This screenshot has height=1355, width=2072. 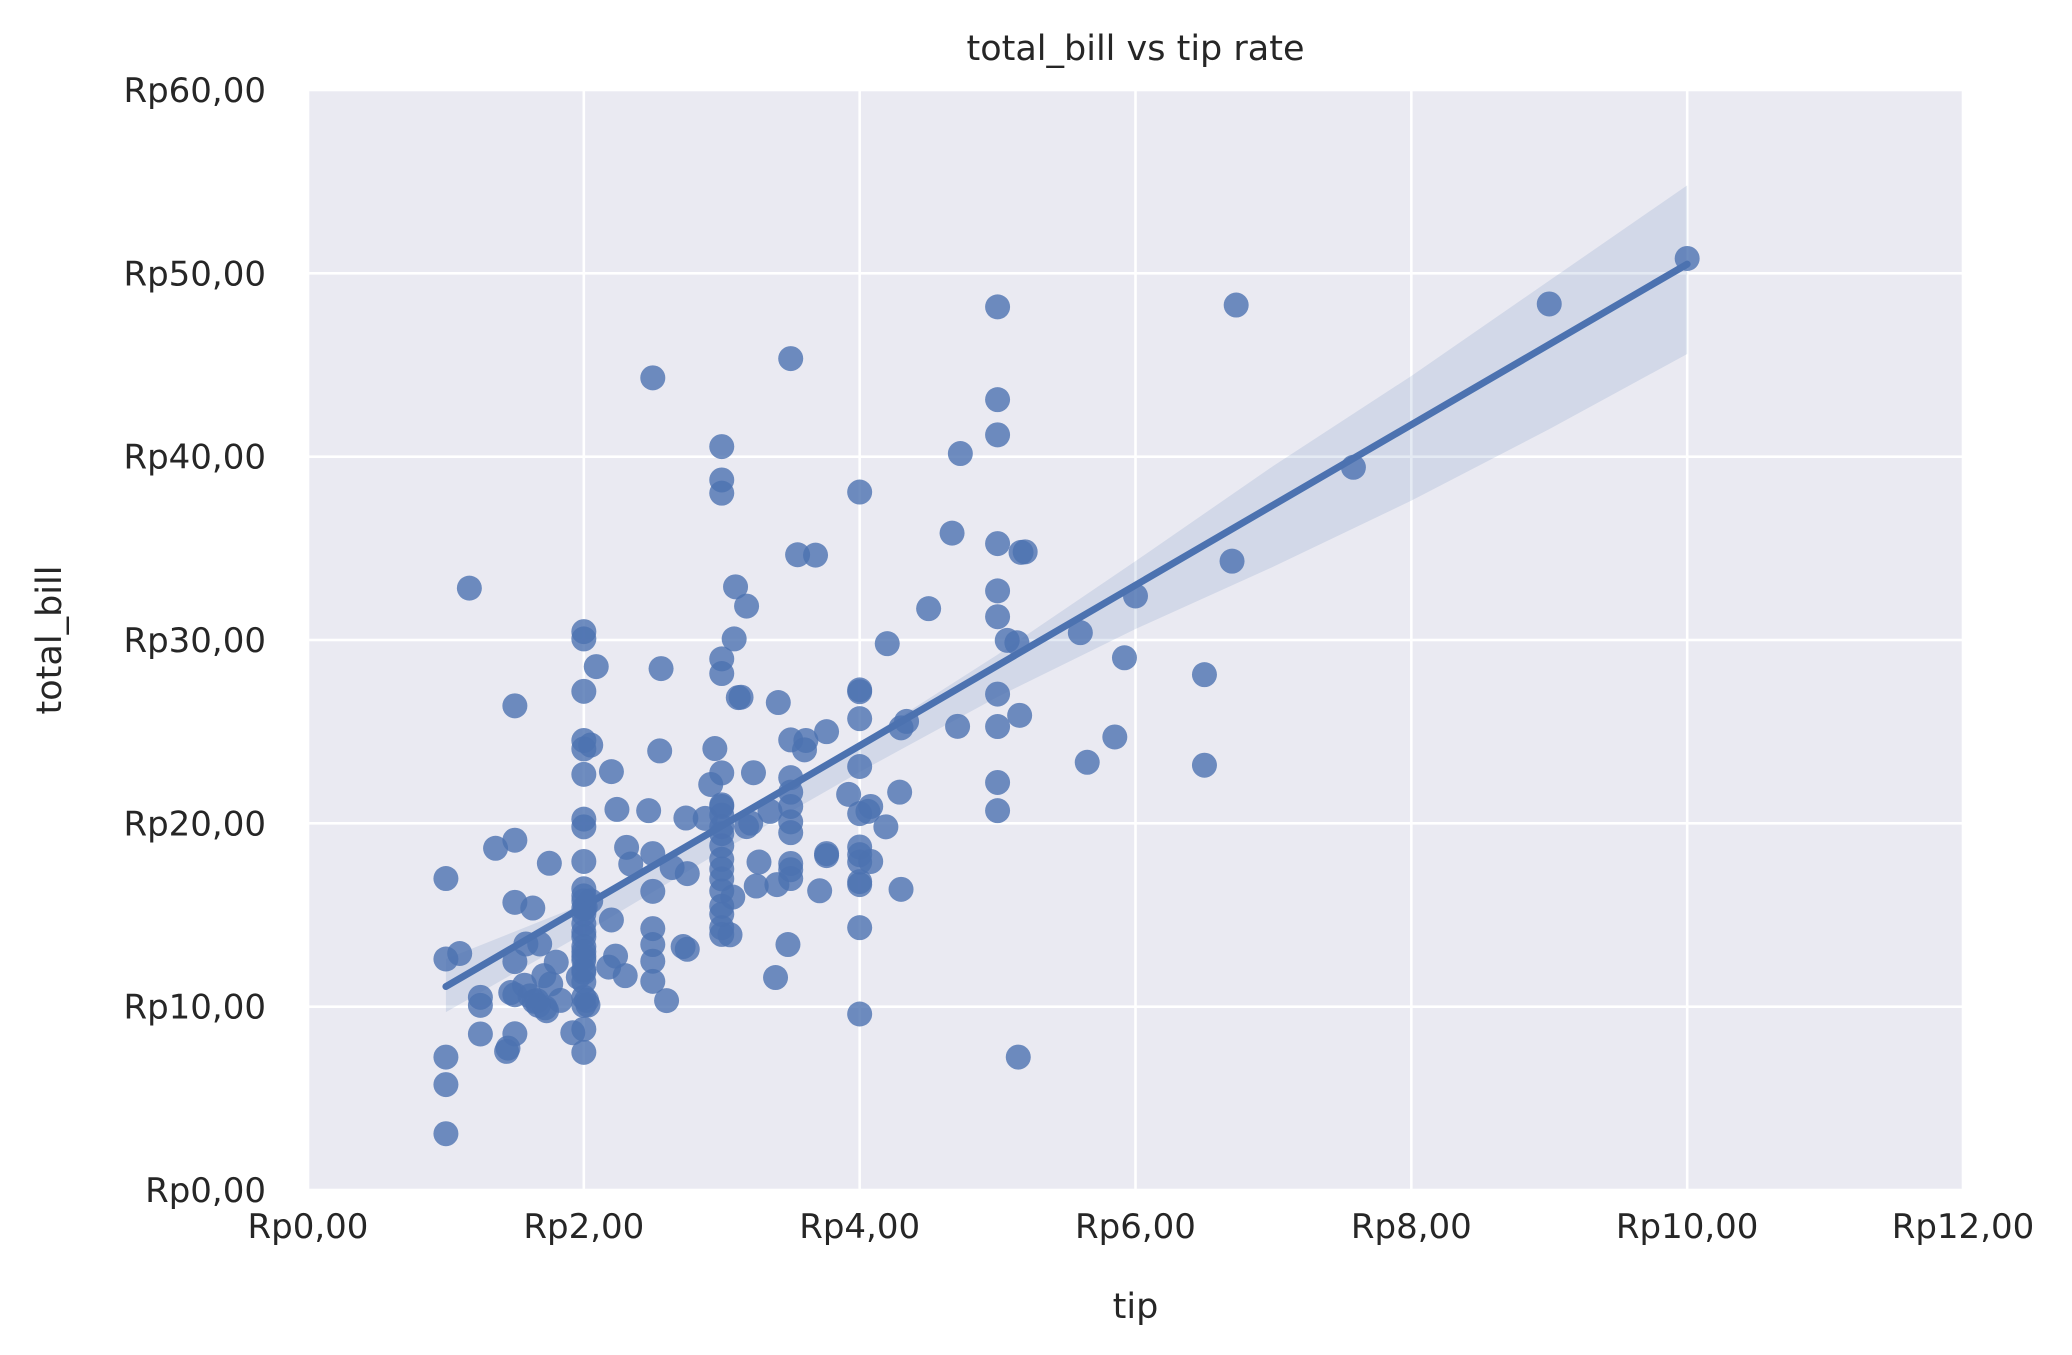 I want to click on x-tick-label: Rp6,00, so click(x=1135, y=1227).